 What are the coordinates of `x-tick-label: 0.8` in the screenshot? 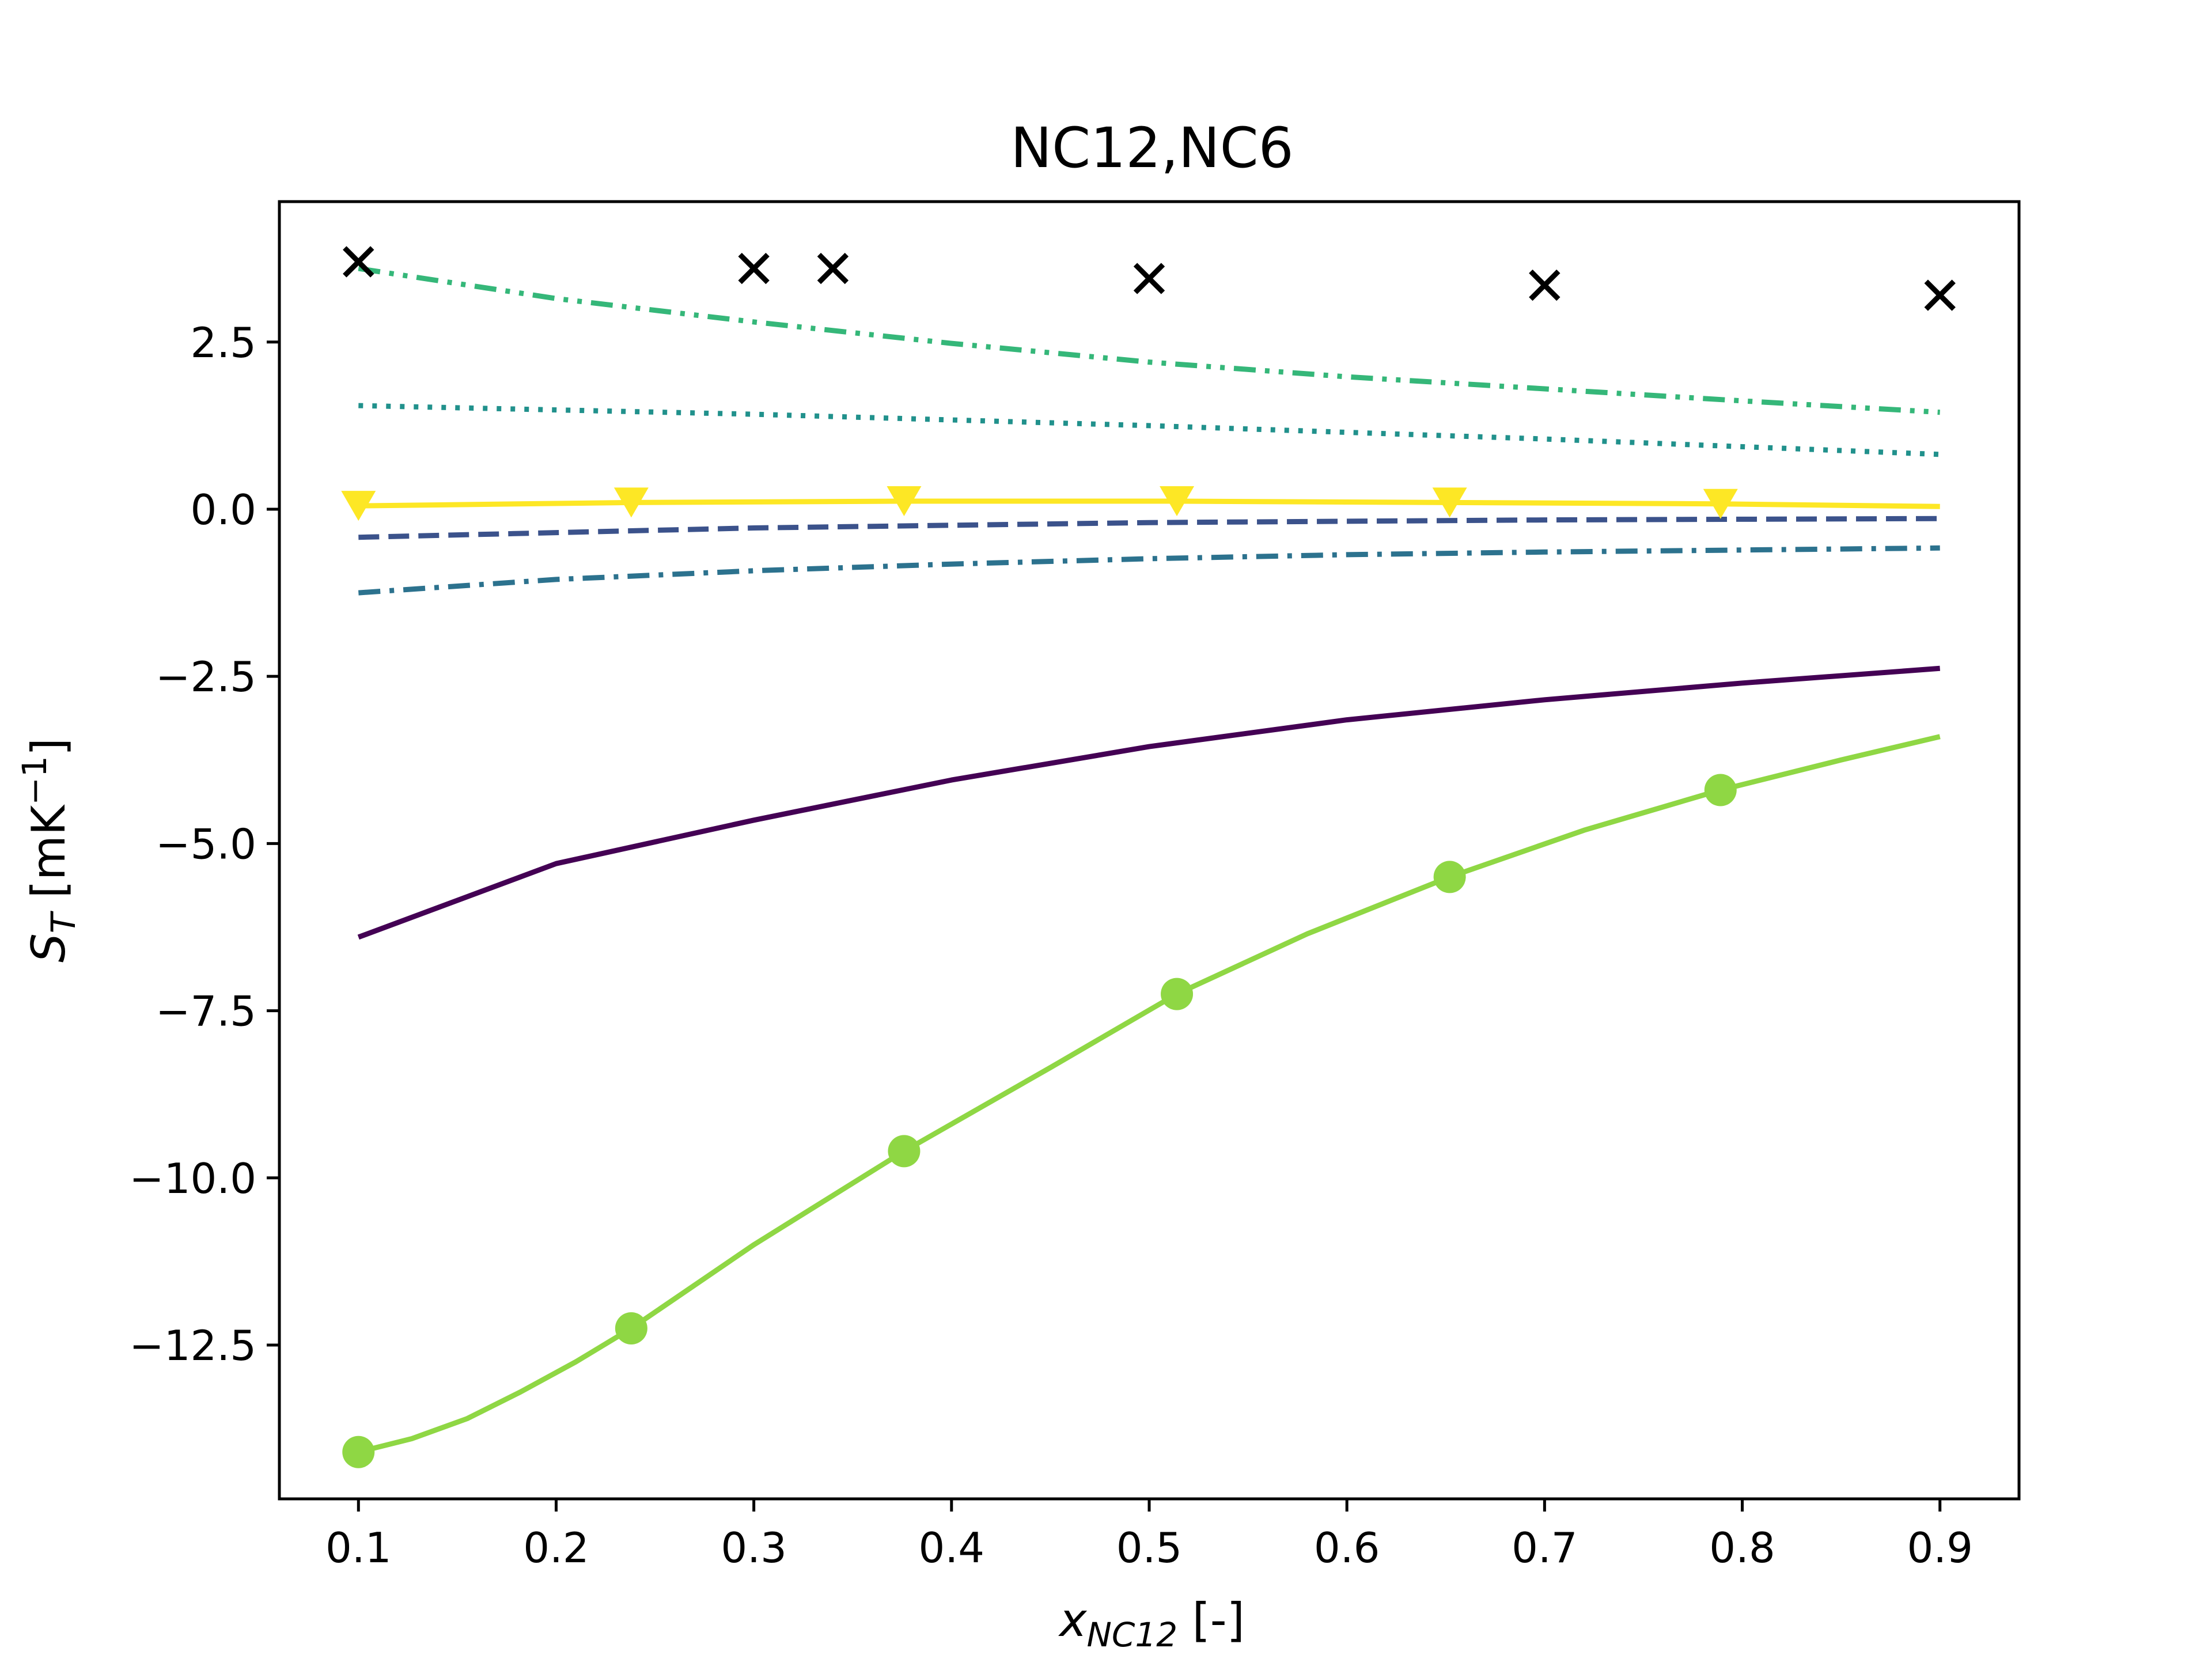 It's located at (1742, 1548).